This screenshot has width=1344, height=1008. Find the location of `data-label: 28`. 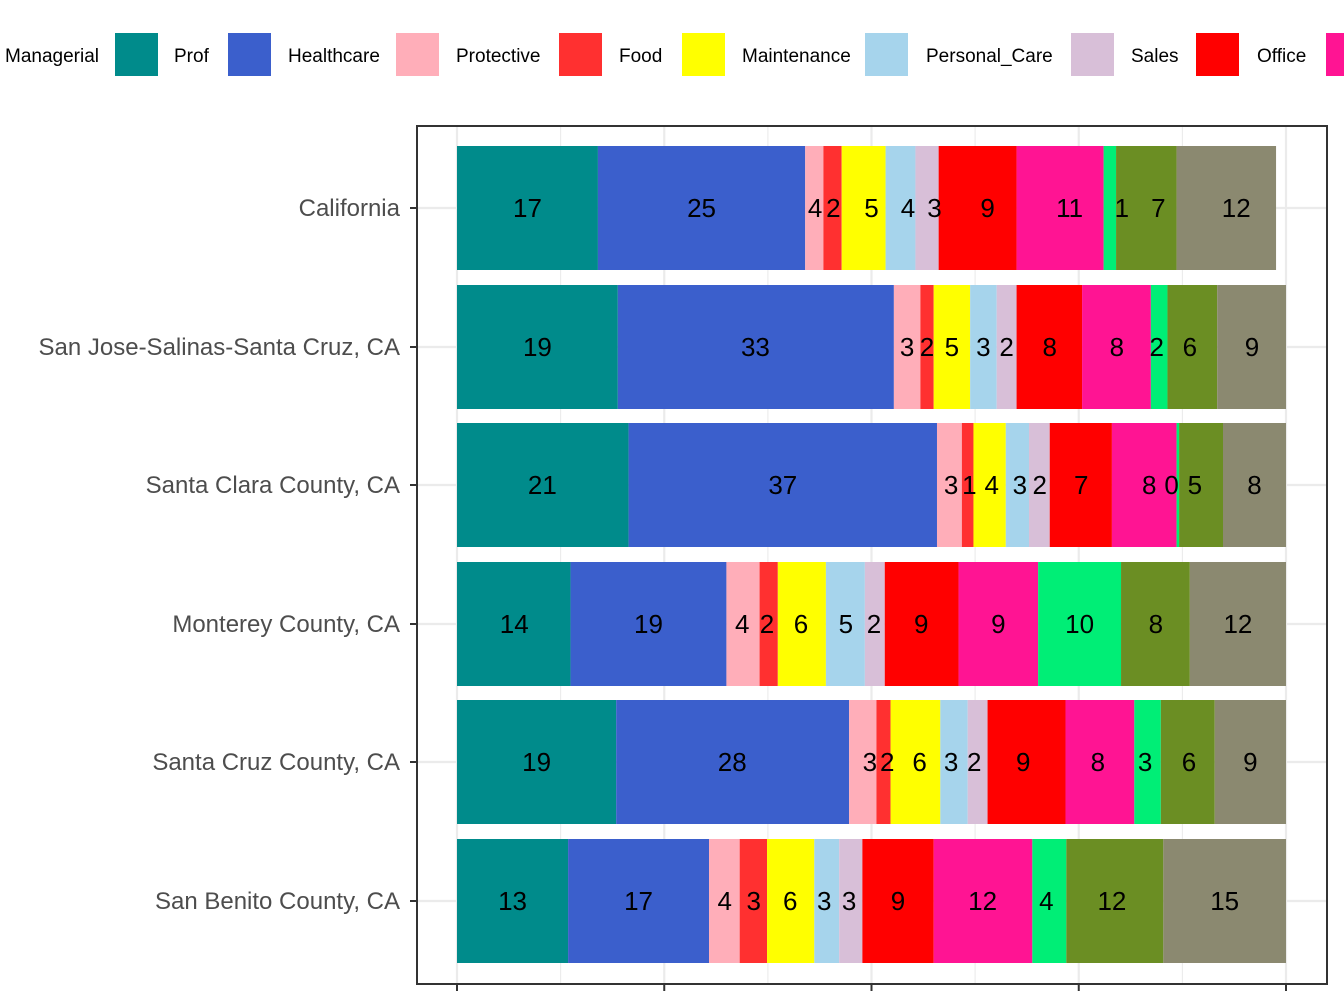

data-label: 28 is located at coordinates (732, 762).